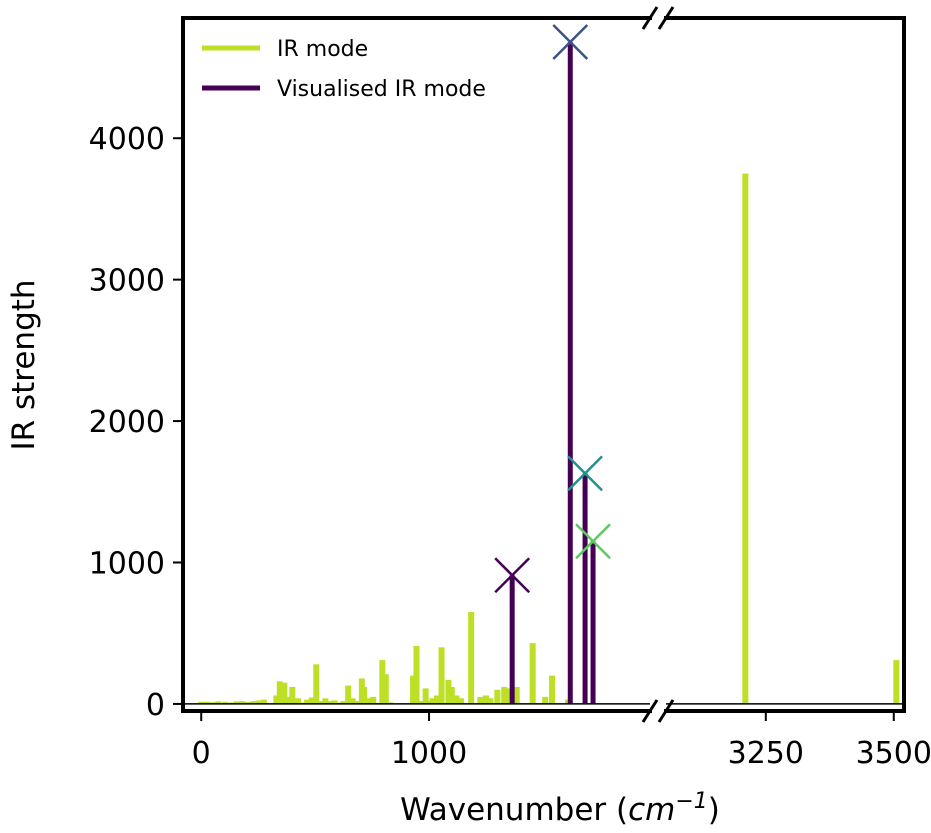 This screenshot has width=931, height=833. I want to click on x-tick-label: 3500, so click(893, 753).